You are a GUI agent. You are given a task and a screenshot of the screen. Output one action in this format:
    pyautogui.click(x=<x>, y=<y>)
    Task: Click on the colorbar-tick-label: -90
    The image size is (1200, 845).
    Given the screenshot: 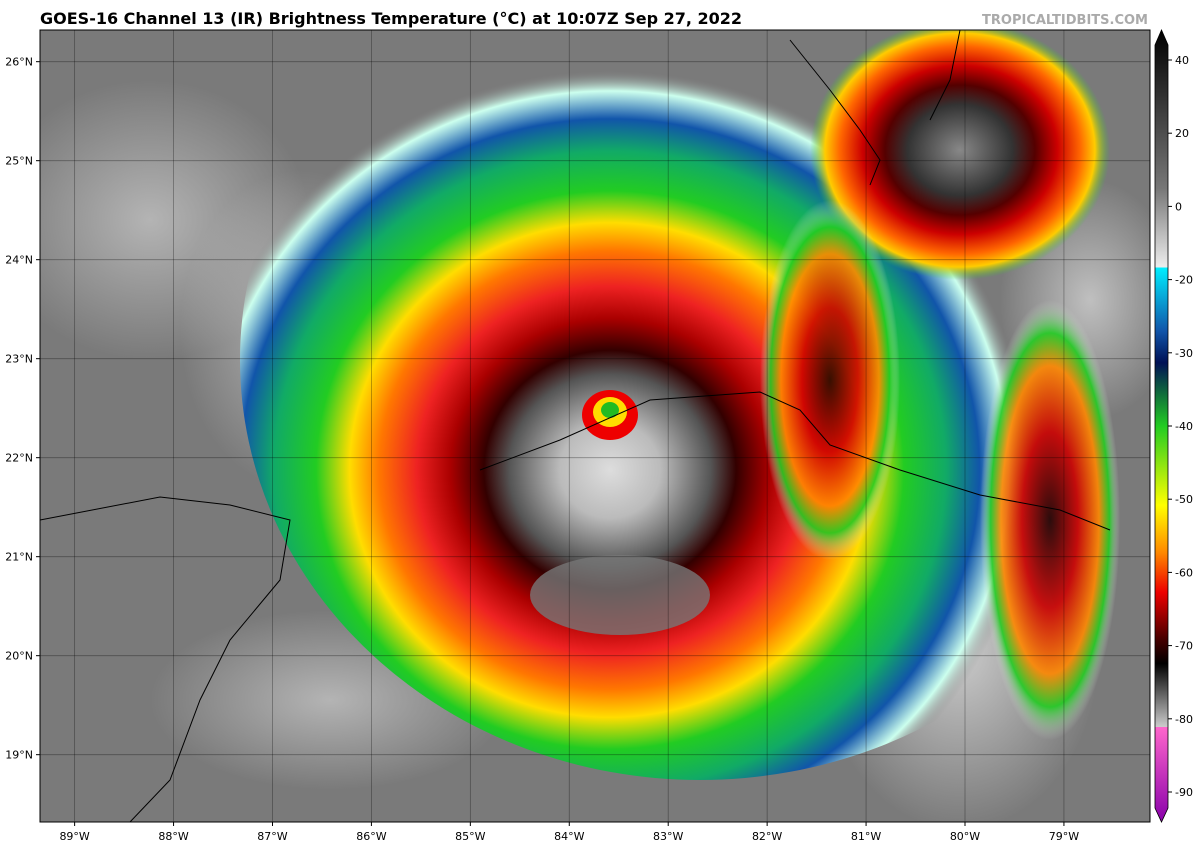 What is the action you would take?
    pyautogui.click(x=1184, y=792)
    